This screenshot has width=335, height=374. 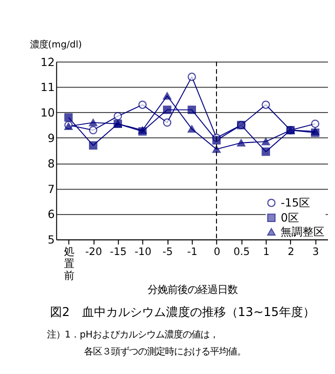 What do you see at coordinates (289, 218) in the screenshot?
I see `legend-label: 0区` at bounding box center [289, 218].